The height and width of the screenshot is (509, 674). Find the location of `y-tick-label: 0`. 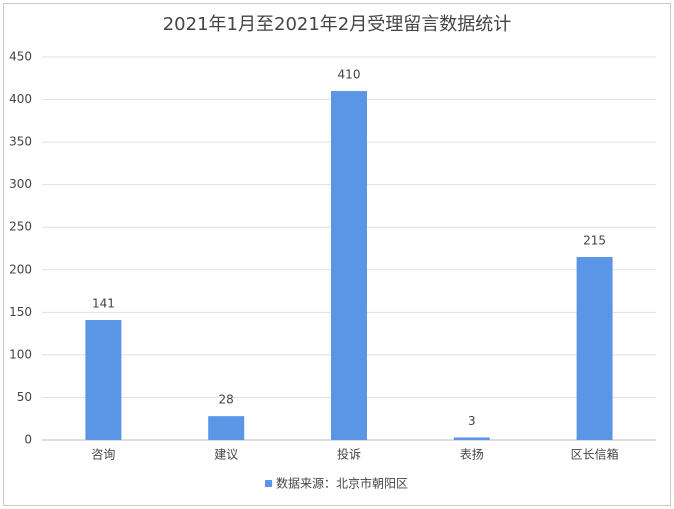

y-tick-label: 0 is located at coordinates (28, 440).